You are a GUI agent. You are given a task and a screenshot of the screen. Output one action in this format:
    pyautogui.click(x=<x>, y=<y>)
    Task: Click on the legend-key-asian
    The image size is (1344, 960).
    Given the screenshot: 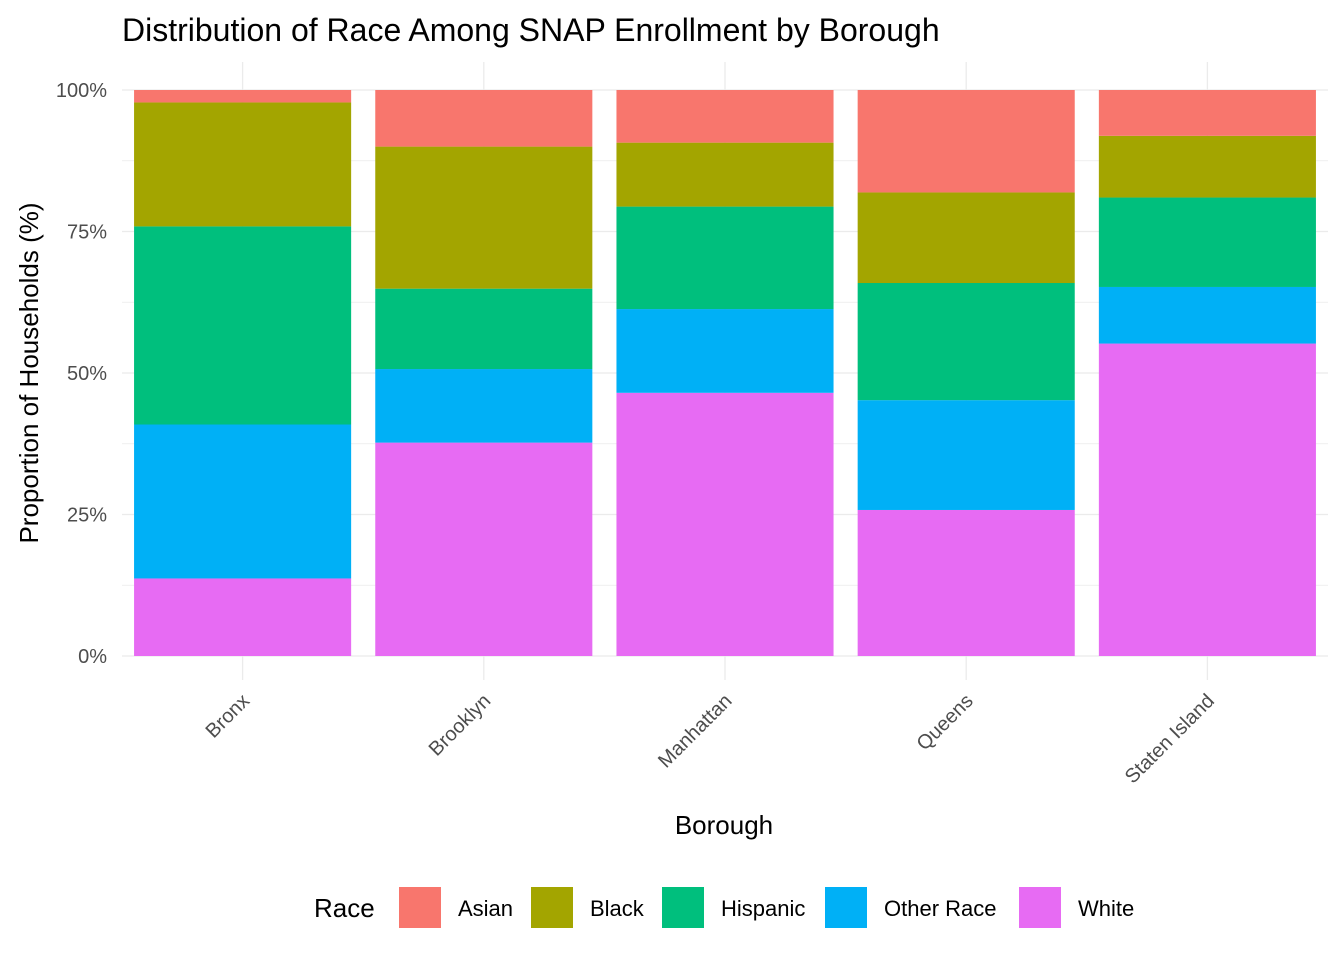 What is the action you would take?
    pyautogui.click(x=420, y=907)
    